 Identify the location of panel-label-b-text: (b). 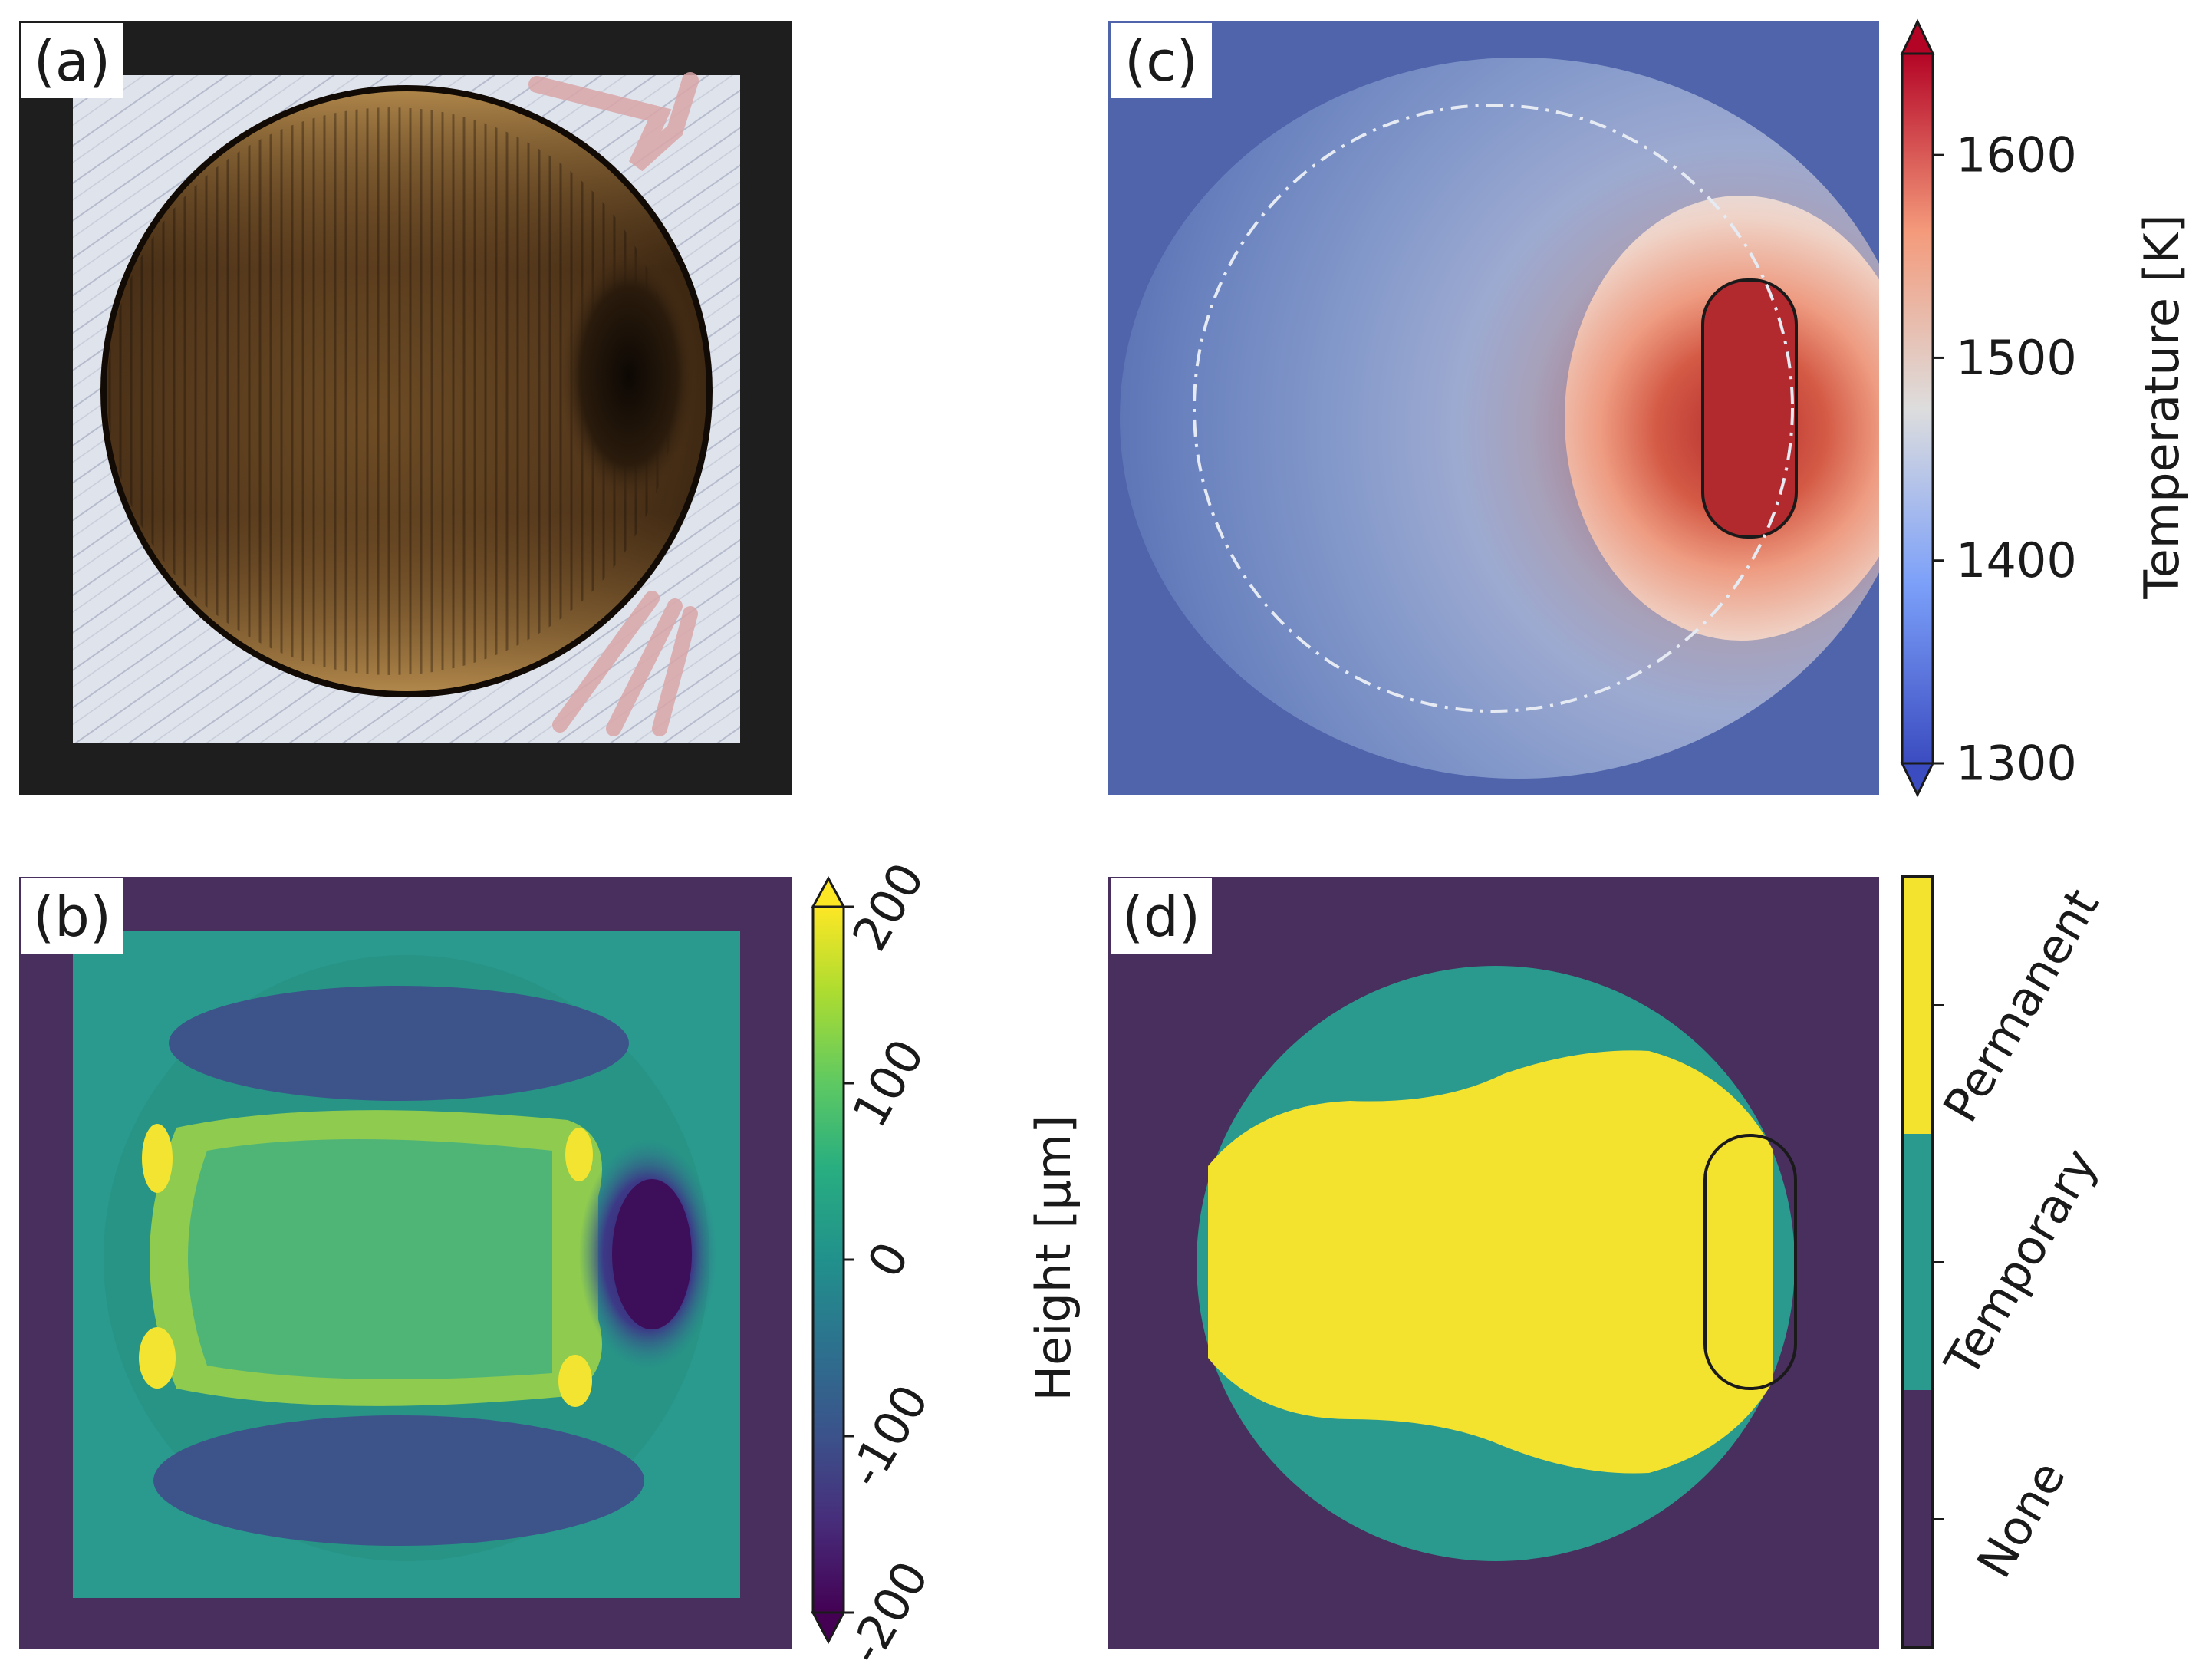
(72, 917).